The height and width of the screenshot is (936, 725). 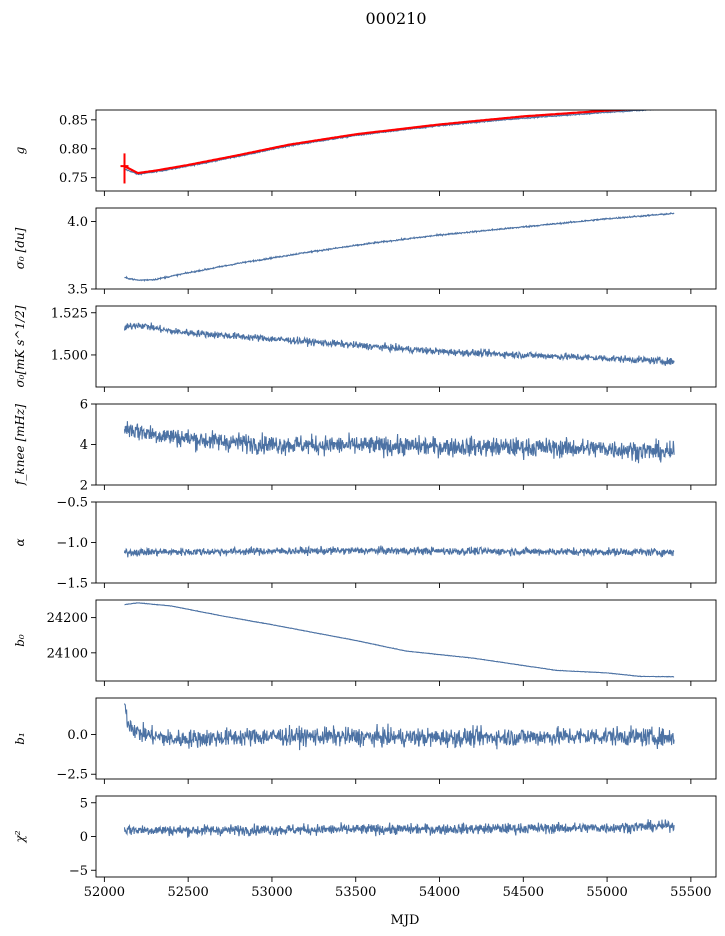 I want to click on x-axis-label: MJD, so click(x=405, y=920).